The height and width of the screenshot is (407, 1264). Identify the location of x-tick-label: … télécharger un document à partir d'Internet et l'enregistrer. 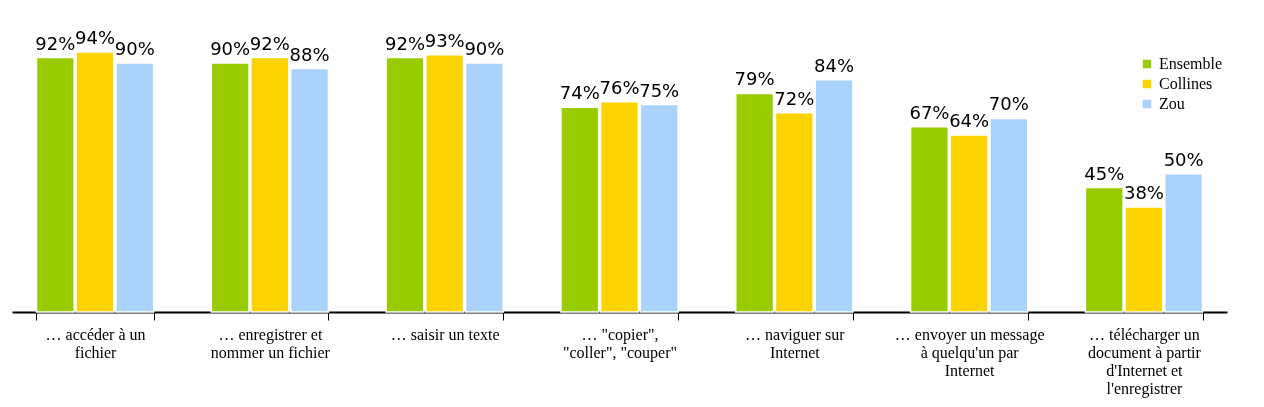
(1145, 361).